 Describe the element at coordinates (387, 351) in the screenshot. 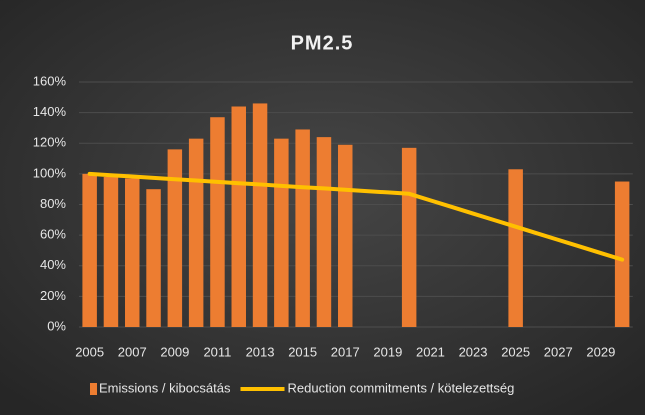

I see `x-tick-label: 2019` at that location.